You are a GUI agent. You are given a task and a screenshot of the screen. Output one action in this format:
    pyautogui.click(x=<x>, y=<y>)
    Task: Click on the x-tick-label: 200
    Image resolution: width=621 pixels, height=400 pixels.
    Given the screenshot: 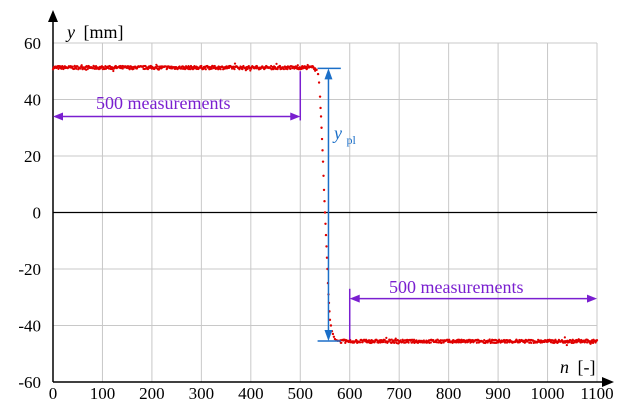 What is the action you would take?
    pyautogui.click(x=152, y=392)
    